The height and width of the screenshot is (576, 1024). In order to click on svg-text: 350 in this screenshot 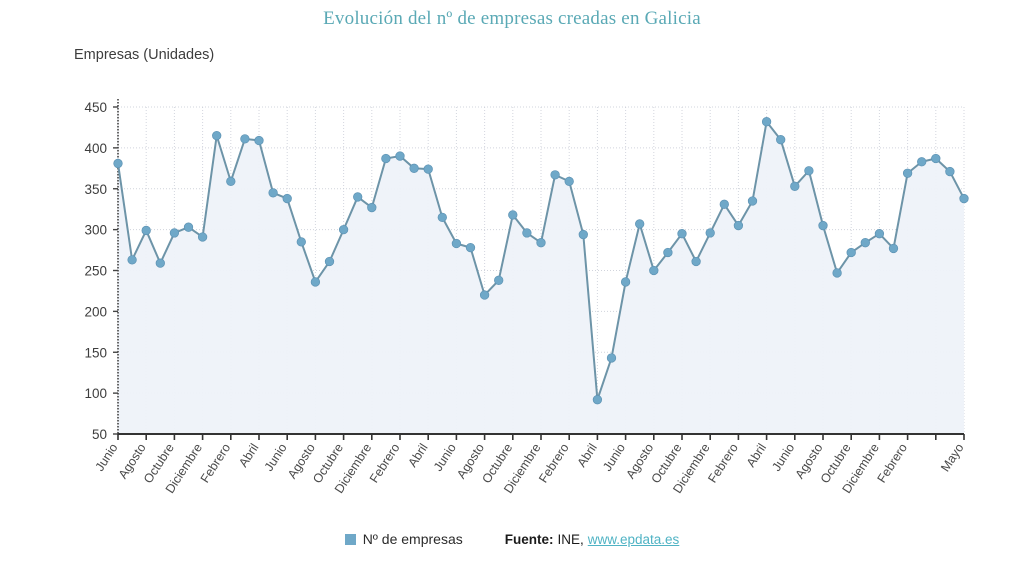, I will do `click(95, 189)`.